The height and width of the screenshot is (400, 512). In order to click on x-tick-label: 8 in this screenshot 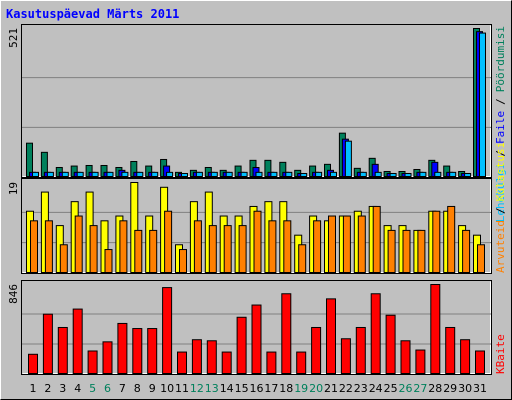, I will do `click(137, 388)`.